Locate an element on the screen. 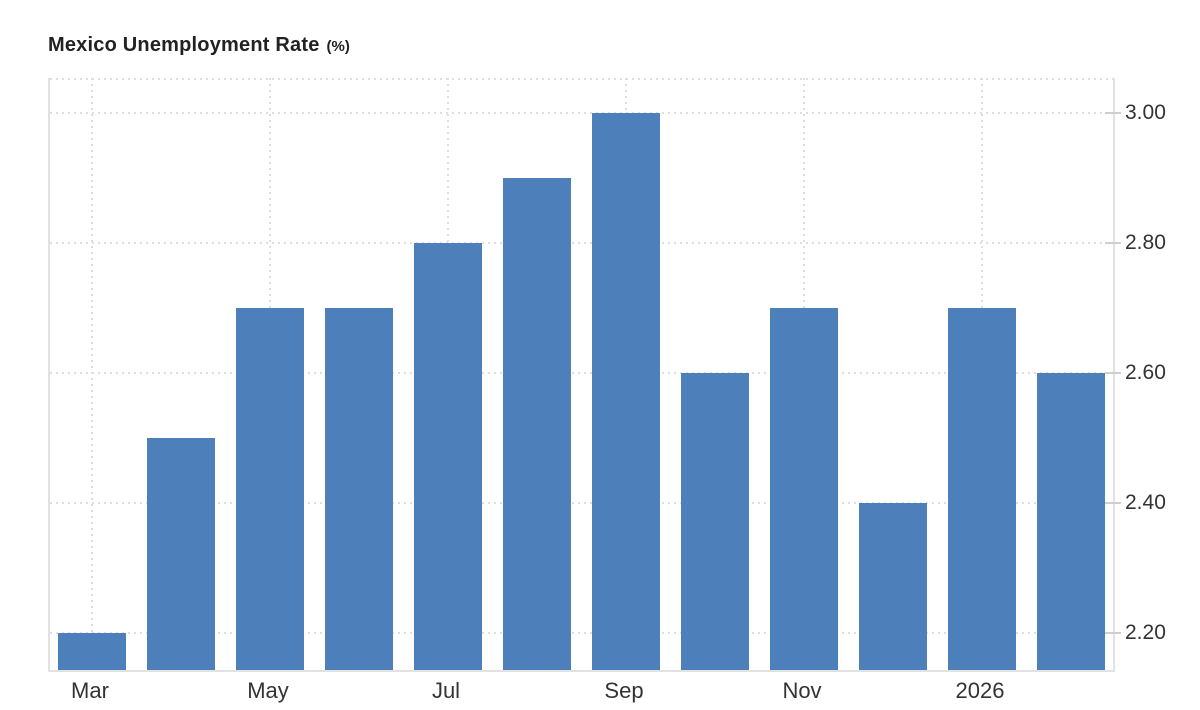 This screenshot has height=710, width=1200. bar-jun is located at coordinates (359, 489).